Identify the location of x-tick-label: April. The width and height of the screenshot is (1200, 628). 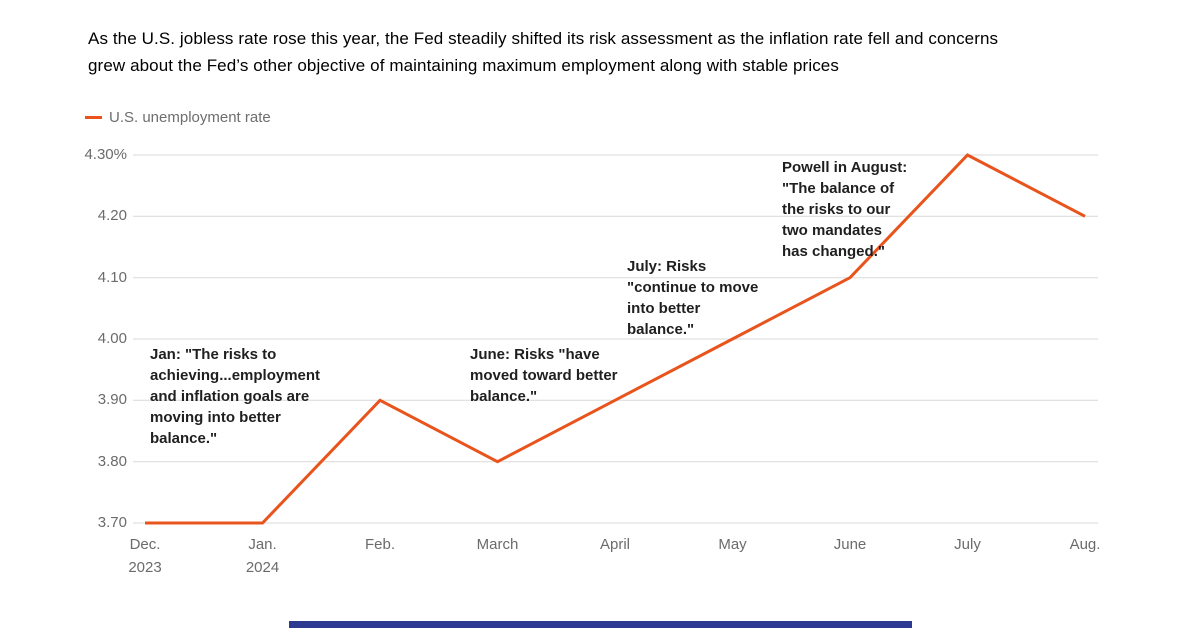
(615, 545).